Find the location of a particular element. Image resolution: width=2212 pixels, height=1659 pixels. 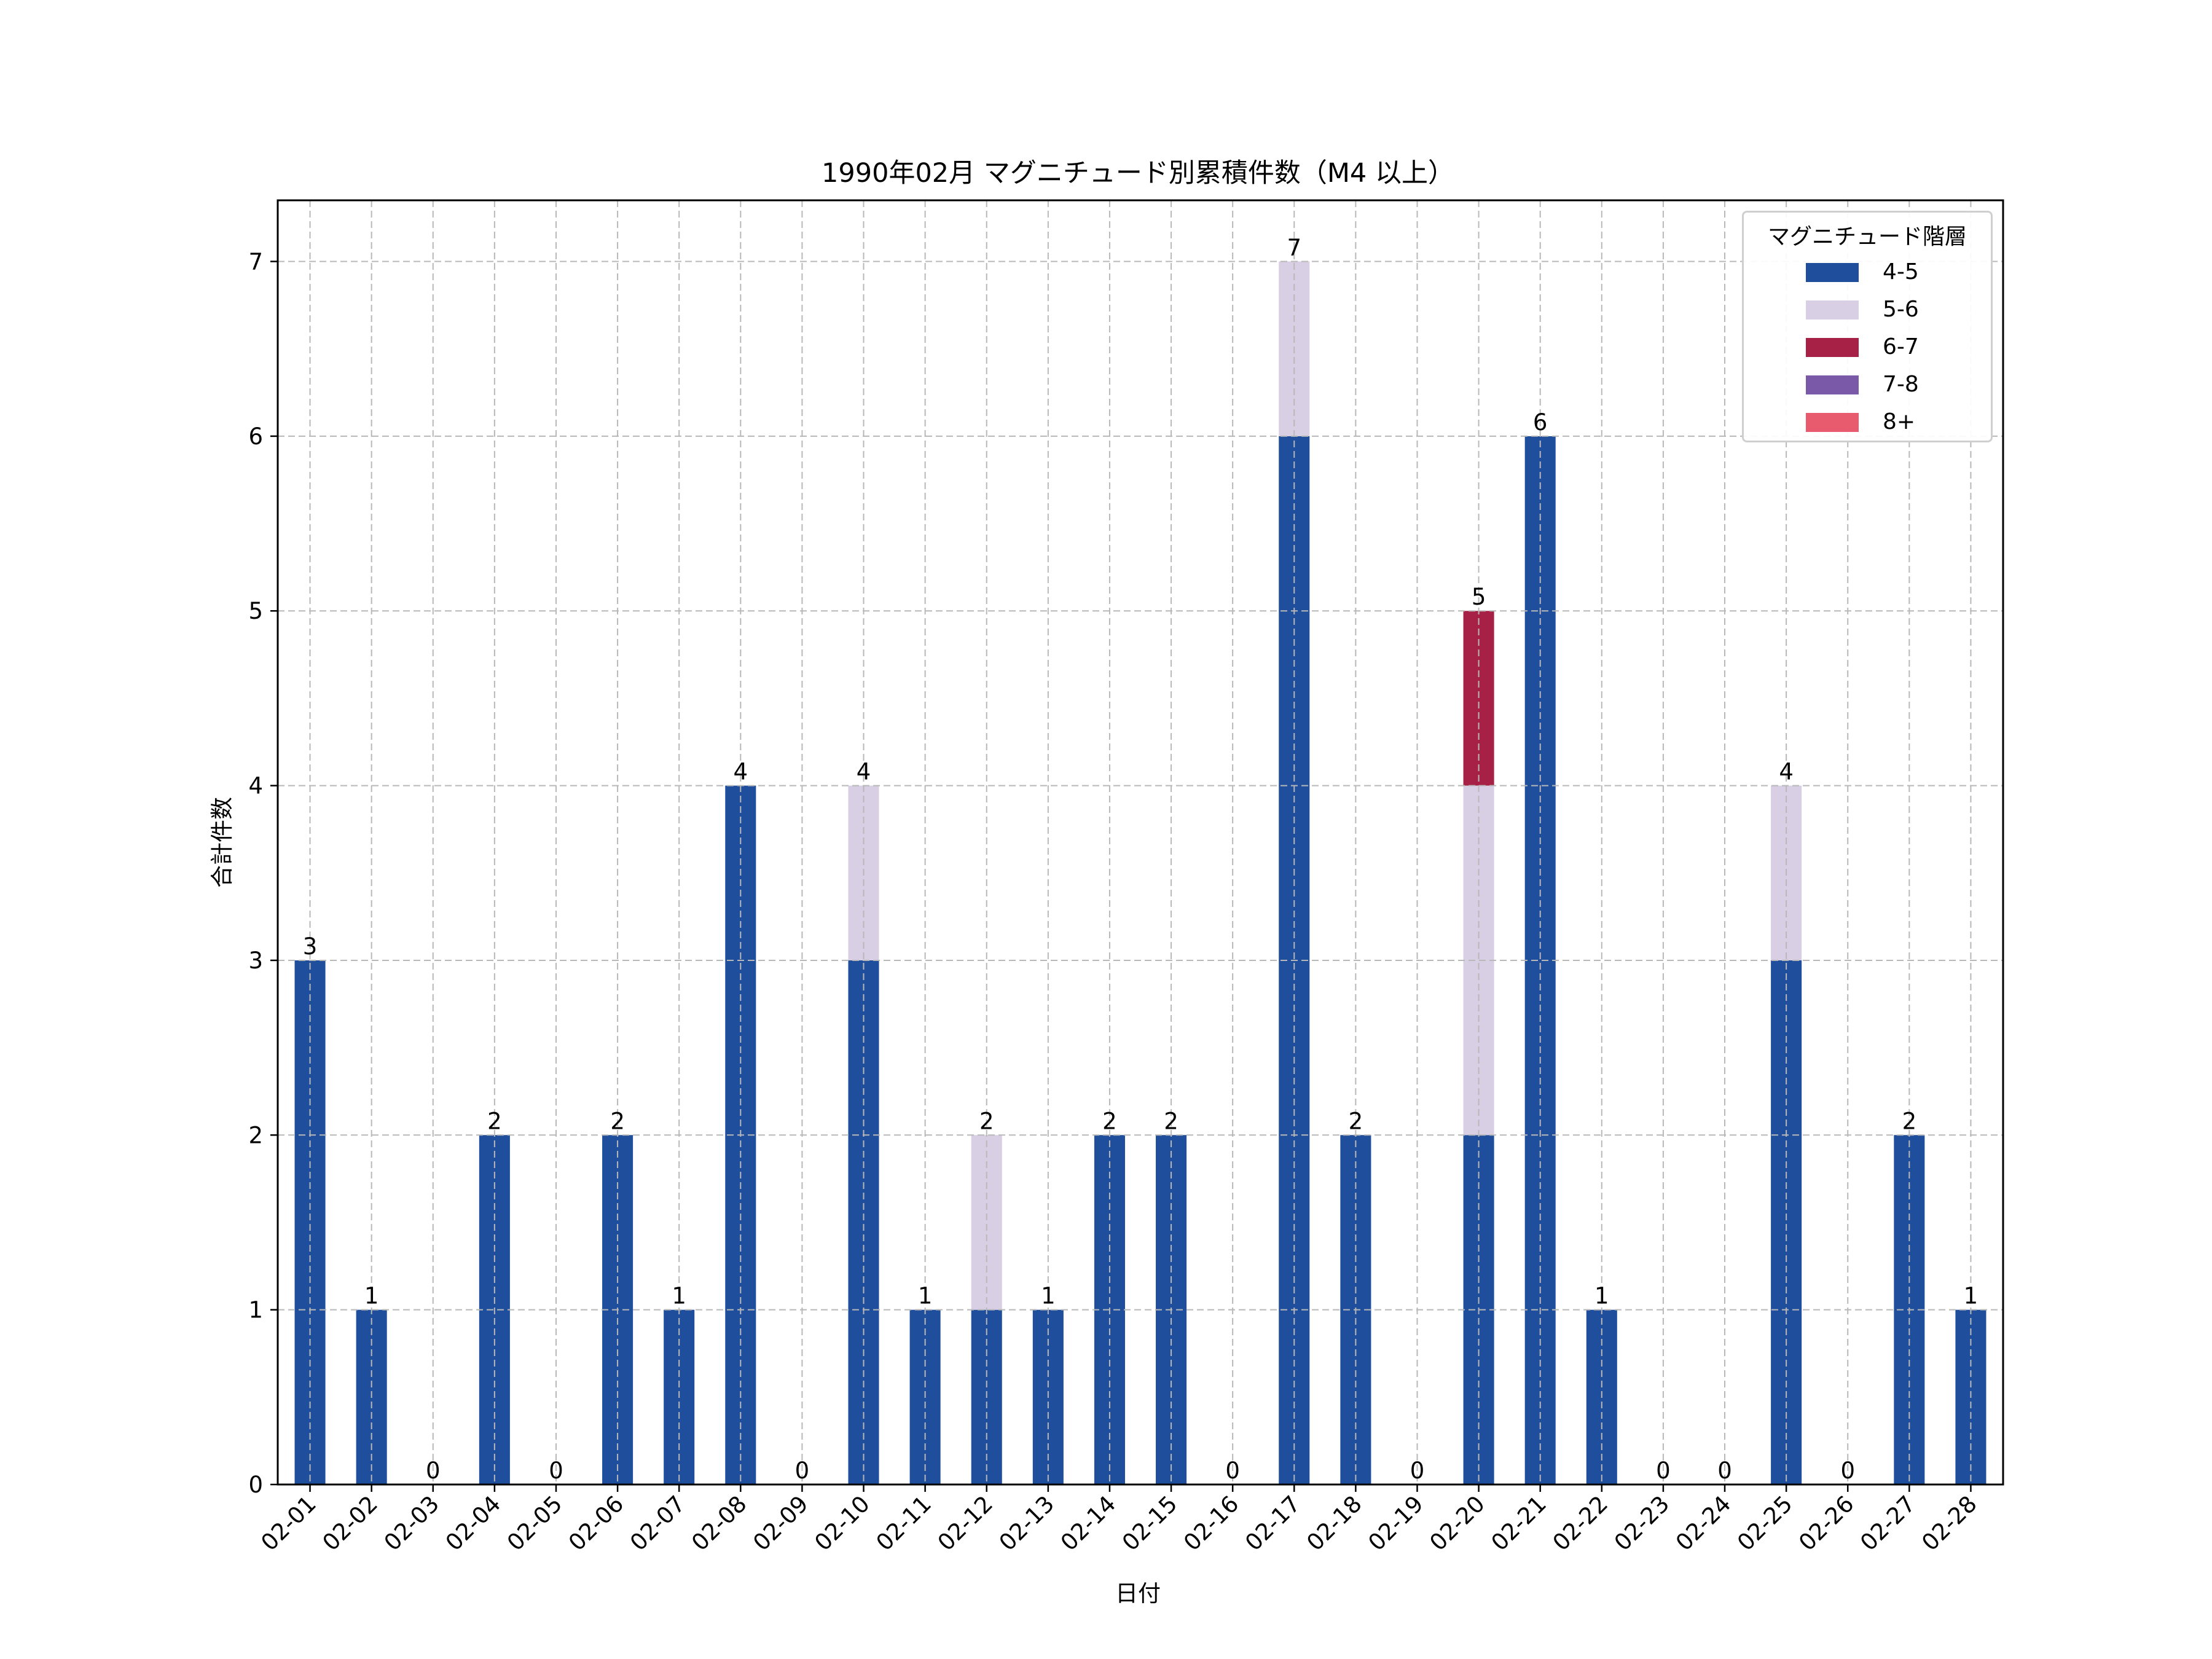

x-tick-label: 02-24 is located at coordinates (1703, 1523).